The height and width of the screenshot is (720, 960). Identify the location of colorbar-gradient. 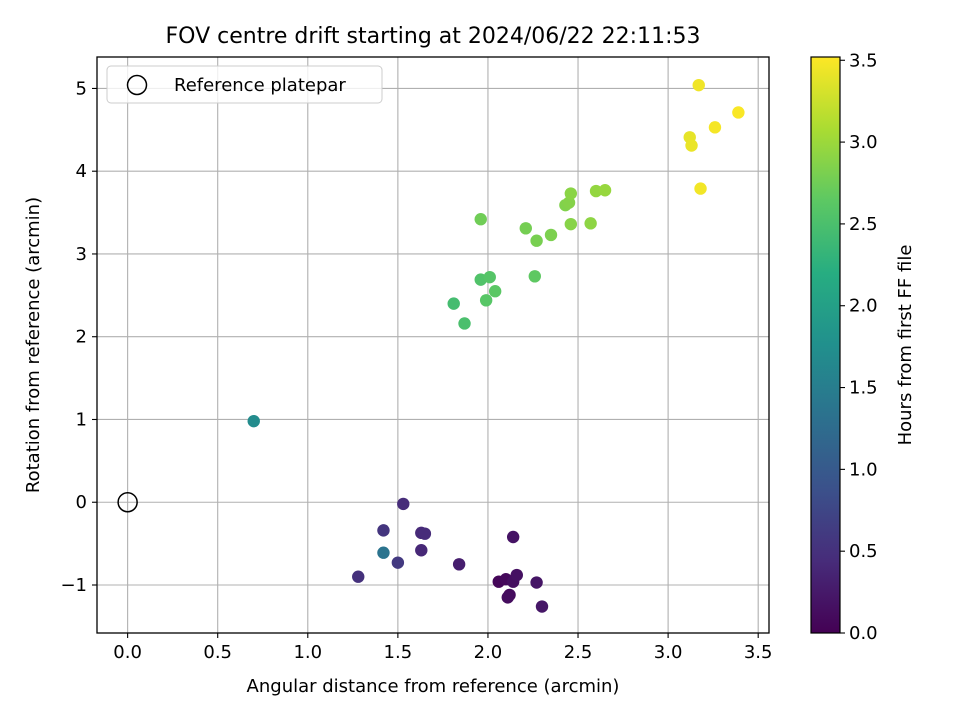
(825, 345).